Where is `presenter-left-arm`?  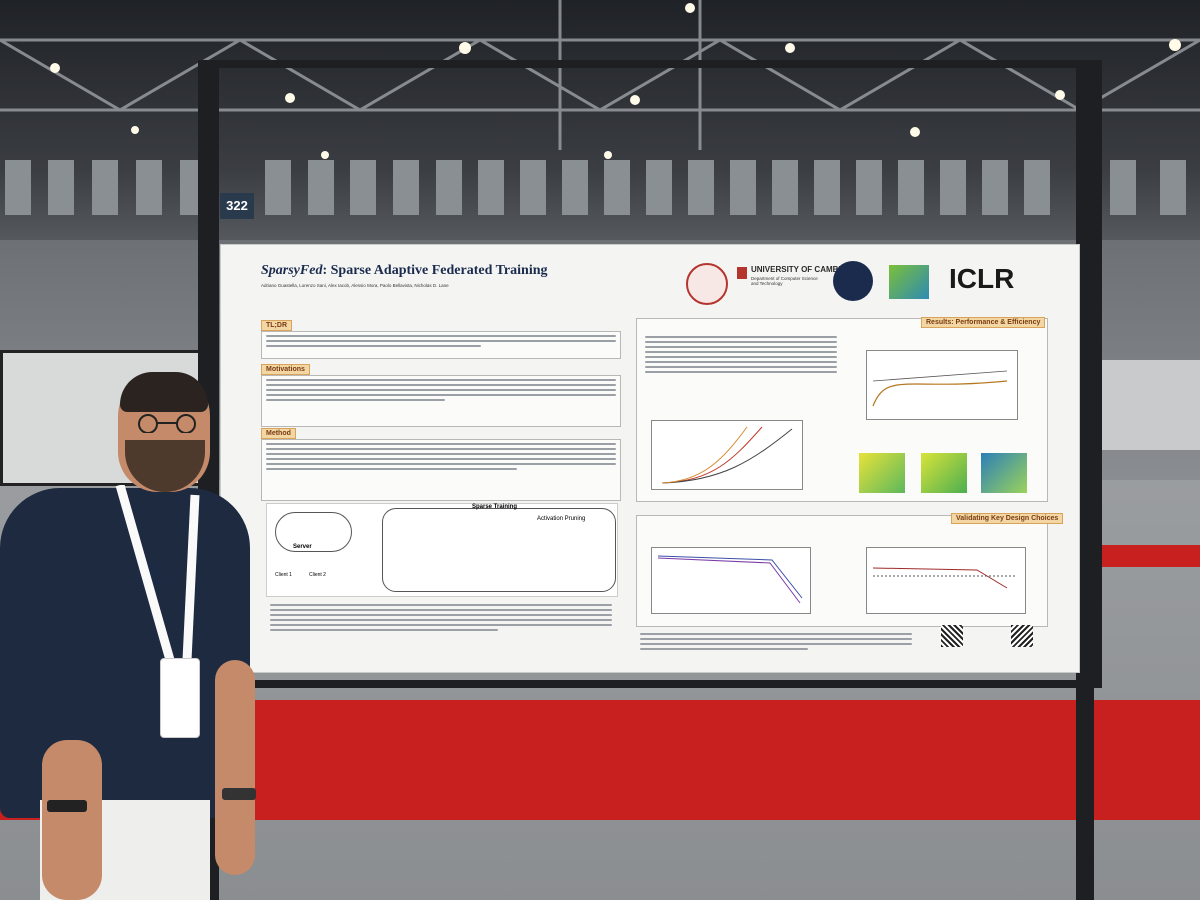 presenter-left-arm is located at coordinates (72, 820).